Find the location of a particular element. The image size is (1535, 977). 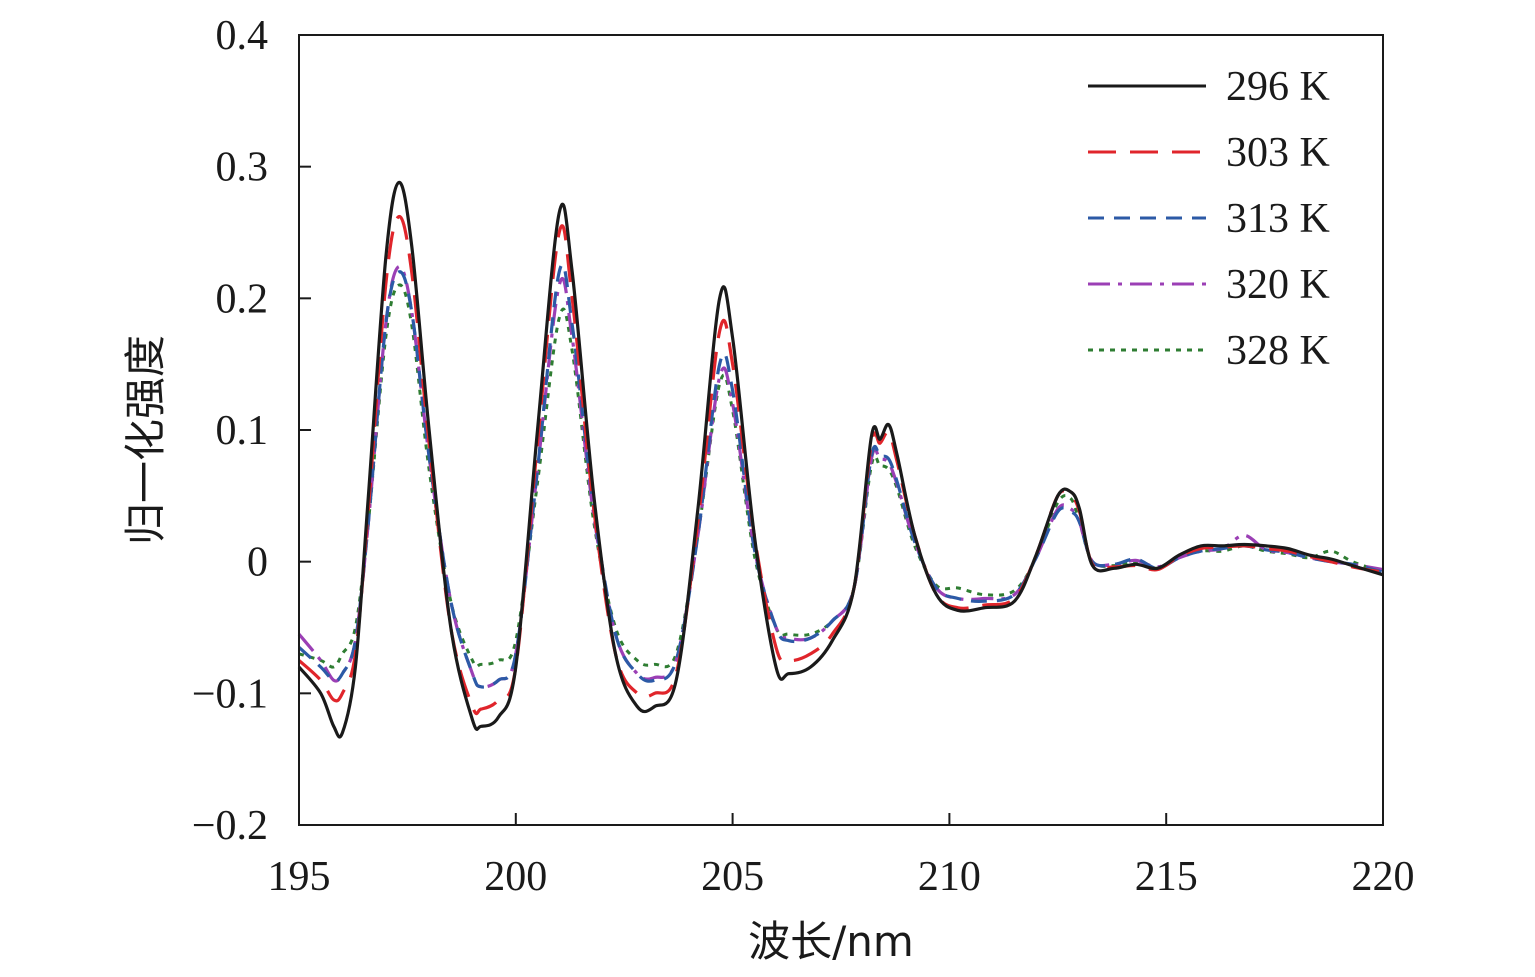

y-tick-label: 0.3 is located at coordinates (242, 168).